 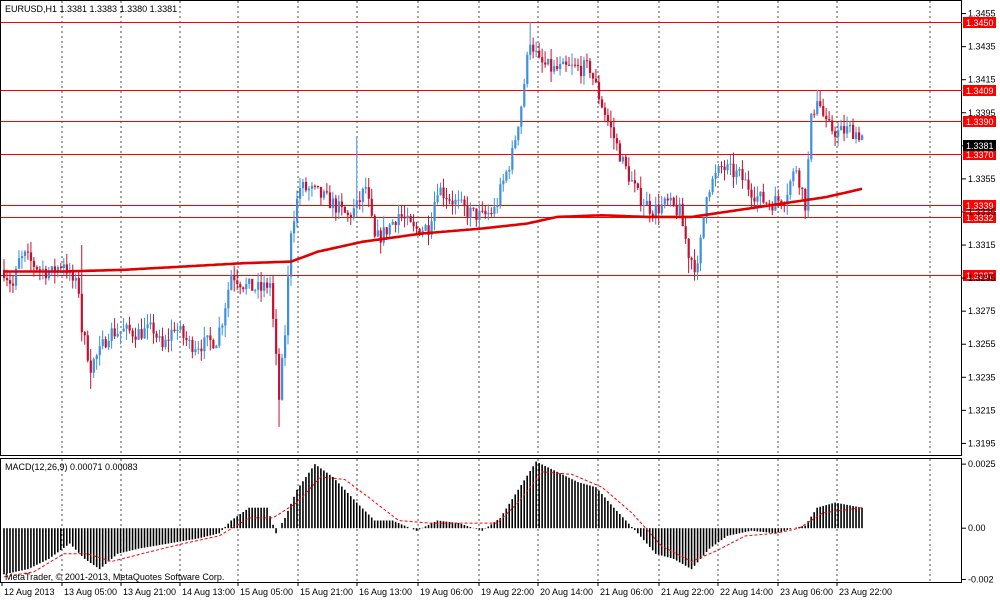 I want to click on time-axis-label: 19 Aug 06:00, so click(x=446, y=592).